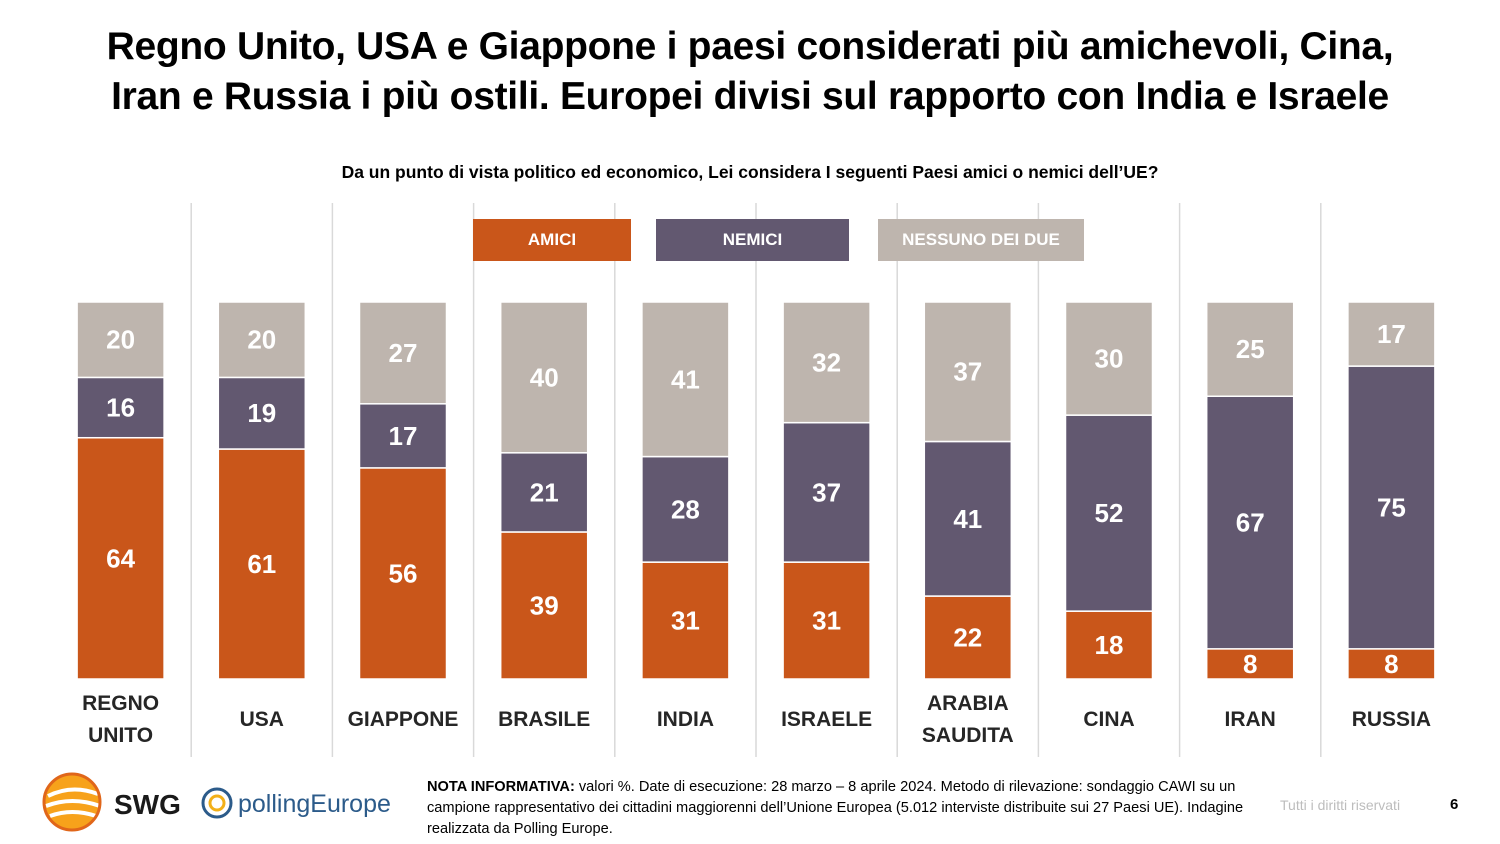  Describe the element at coordinates (120, 735) in the screenshot. I see `category-label: UNITO` at that location.